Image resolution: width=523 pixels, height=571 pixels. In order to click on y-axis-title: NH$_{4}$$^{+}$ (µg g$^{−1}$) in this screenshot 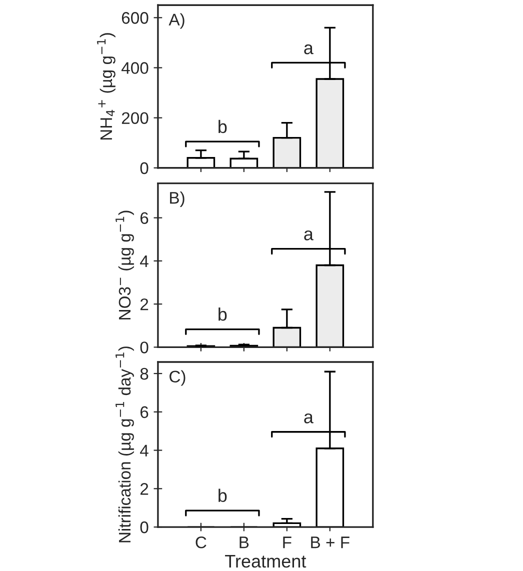, I will do `click(106, 86)`.